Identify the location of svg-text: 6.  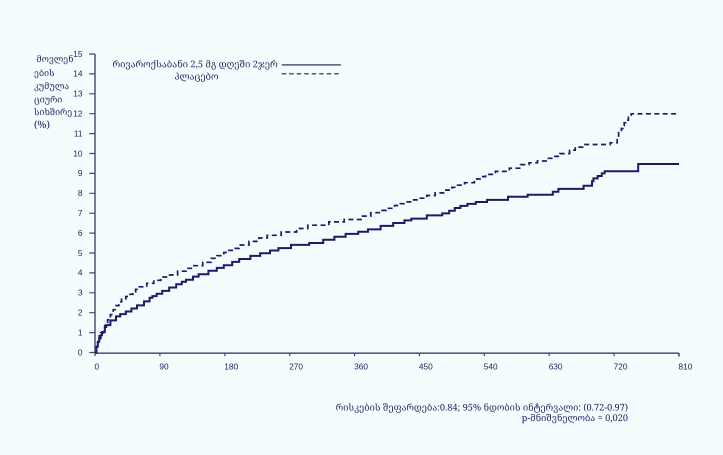
(80, 233).